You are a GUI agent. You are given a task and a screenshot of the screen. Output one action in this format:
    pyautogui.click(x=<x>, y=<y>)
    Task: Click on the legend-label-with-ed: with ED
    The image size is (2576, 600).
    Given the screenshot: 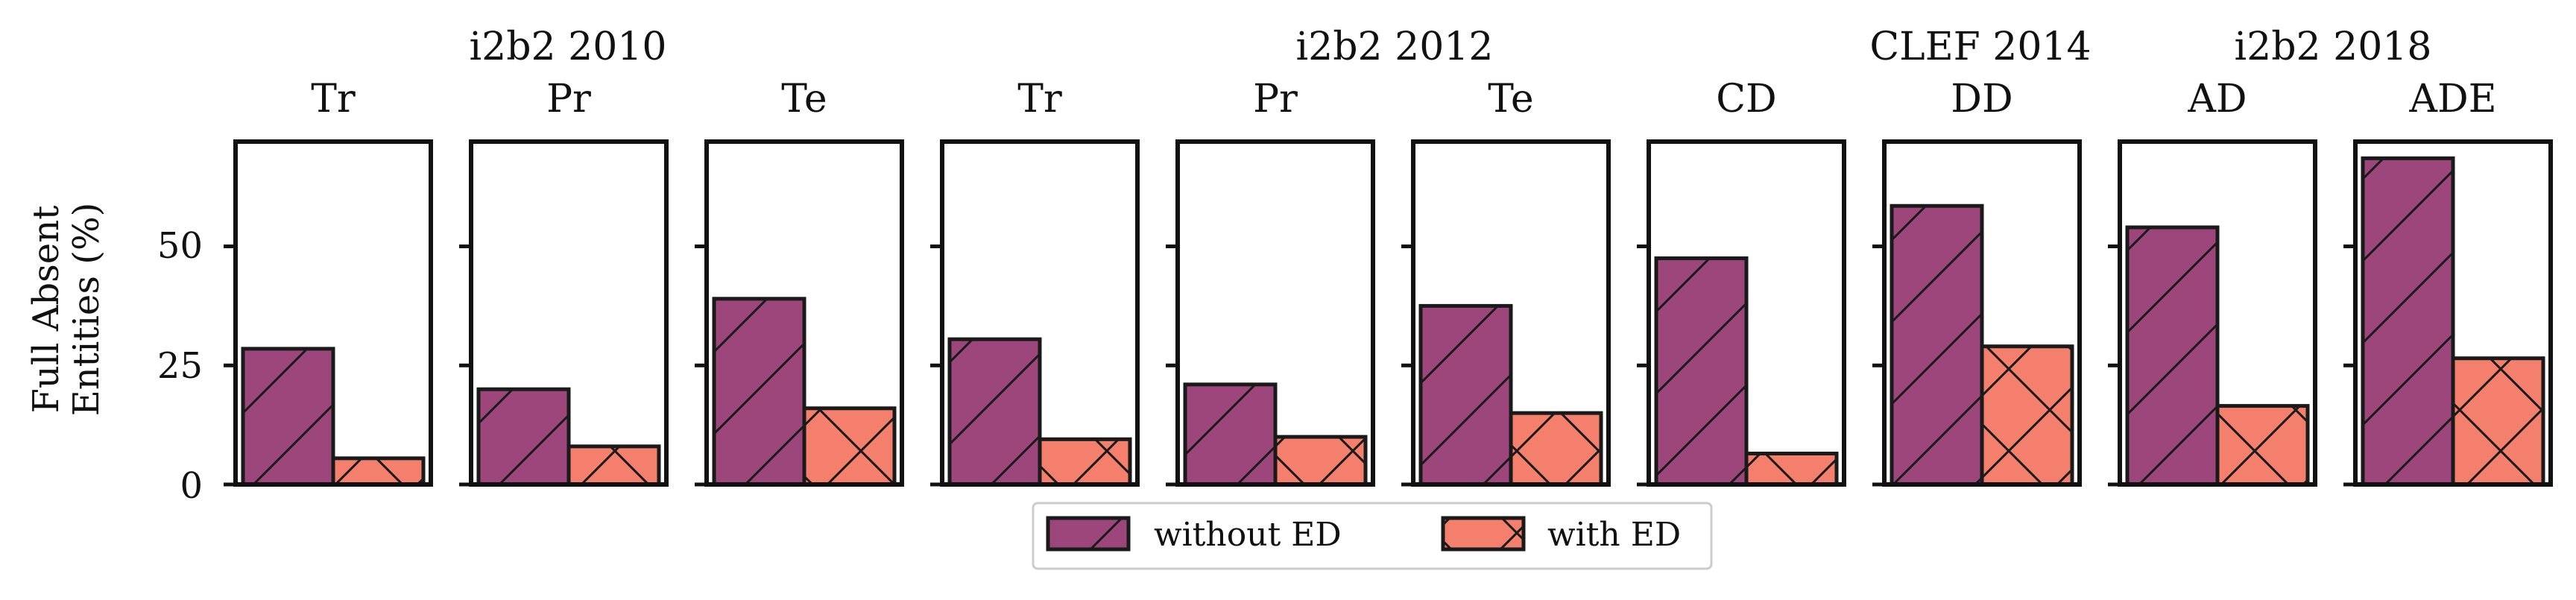 What is the action you would take?
    pyautogui.click(x=1614, y=535)
    